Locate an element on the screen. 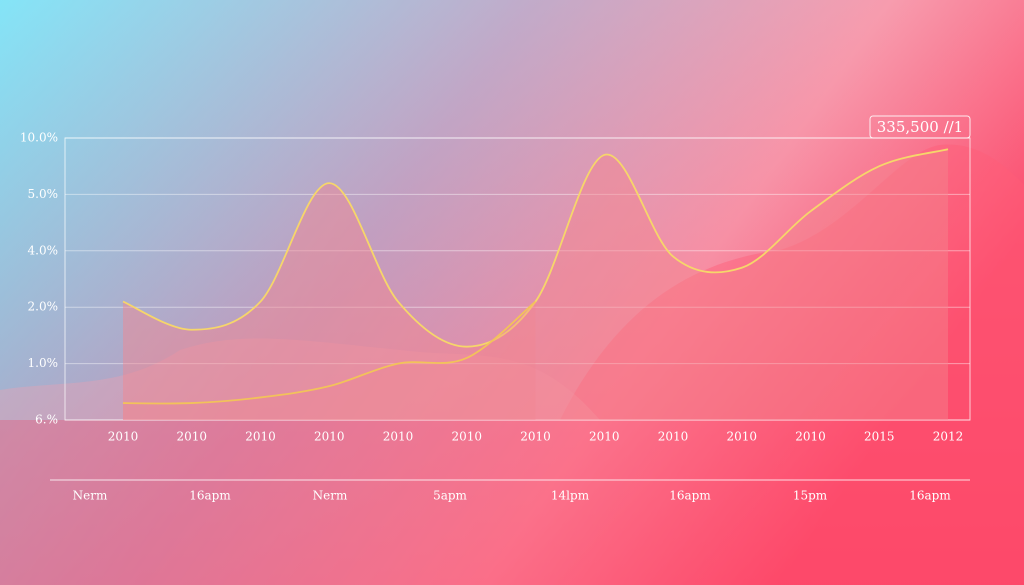 This screenshot has width=1024, height=585. y-tick-label: 6.% is located at coordinates (46, 420).